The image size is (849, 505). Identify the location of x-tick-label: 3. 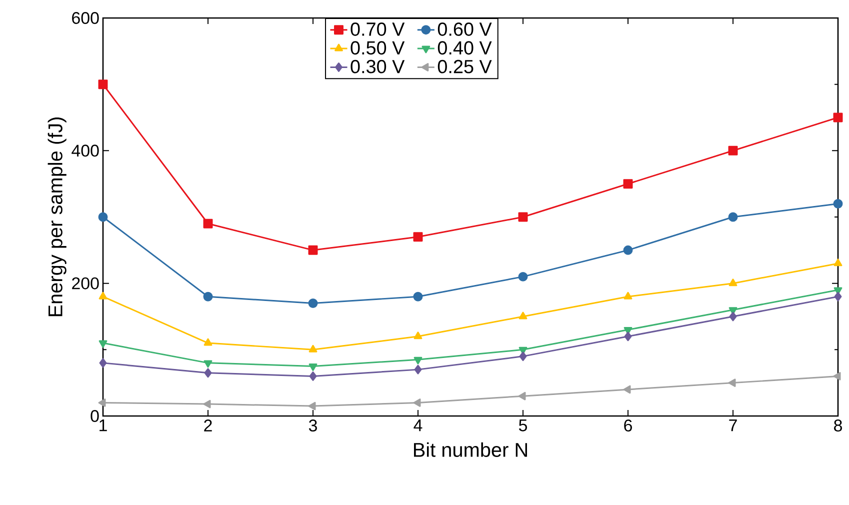
(312, 426).